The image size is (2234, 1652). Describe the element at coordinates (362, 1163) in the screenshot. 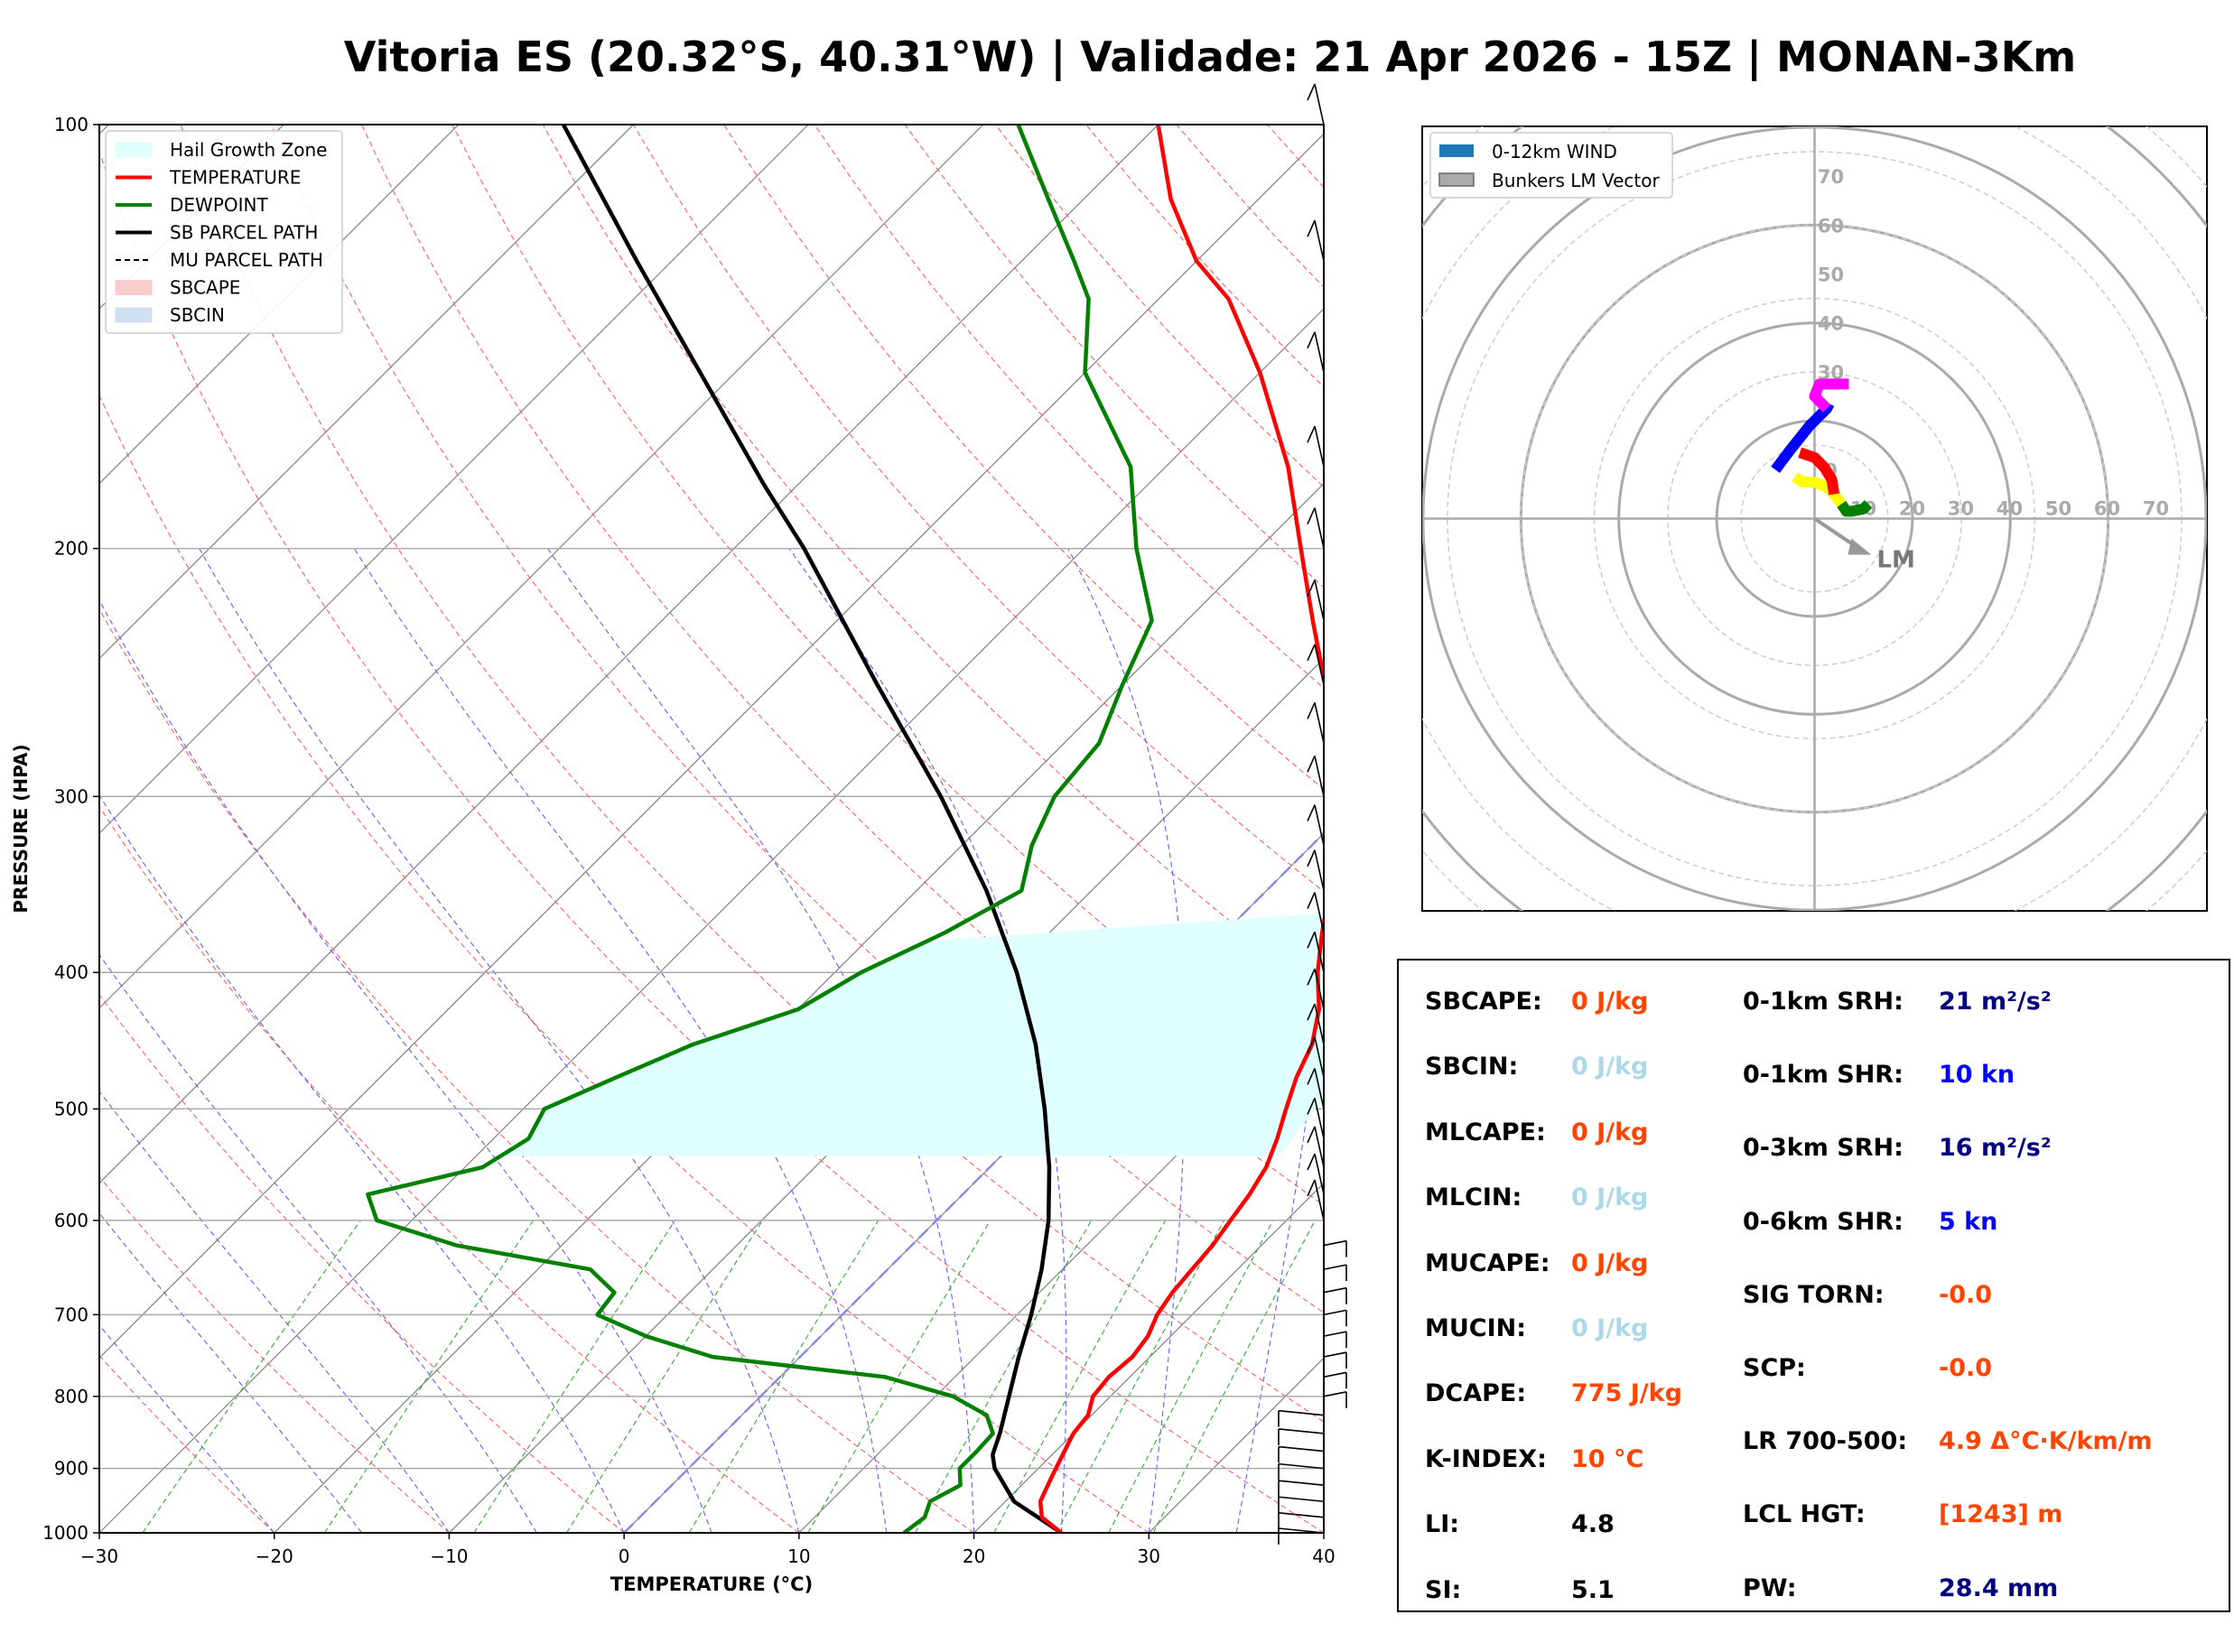

I see `moist-adiabat` at that location.